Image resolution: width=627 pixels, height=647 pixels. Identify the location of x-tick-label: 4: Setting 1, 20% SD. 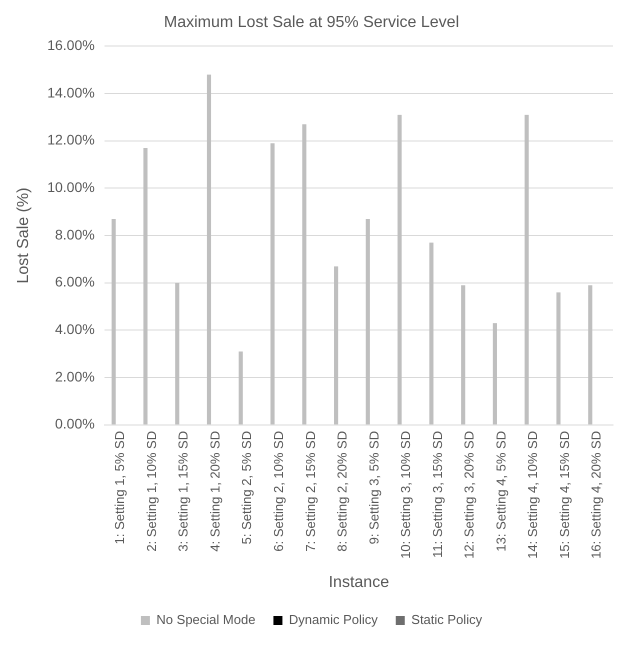
(214, 491).